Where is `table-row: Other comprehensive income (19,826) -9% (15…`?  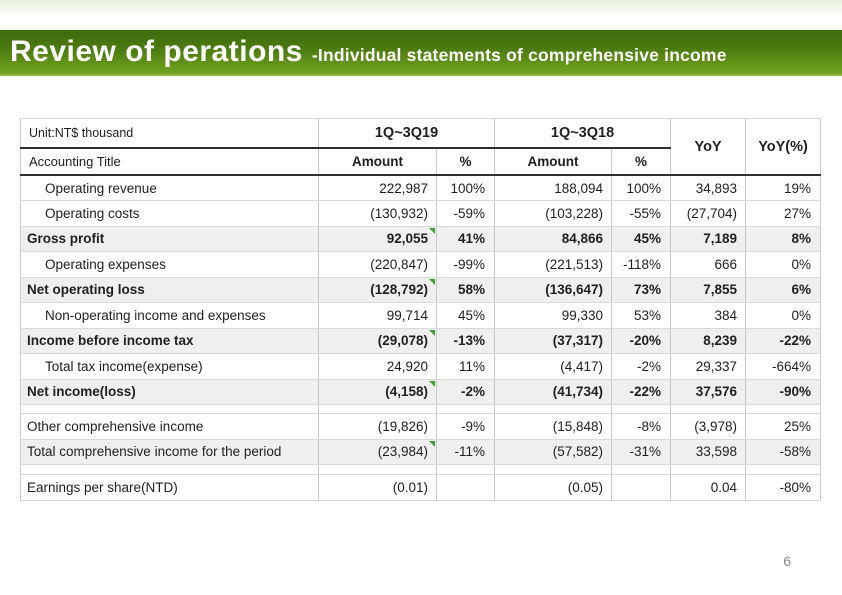 table-row: Other comprehensive income (19,826) -9% (15… is located at coordinates (421, 426).